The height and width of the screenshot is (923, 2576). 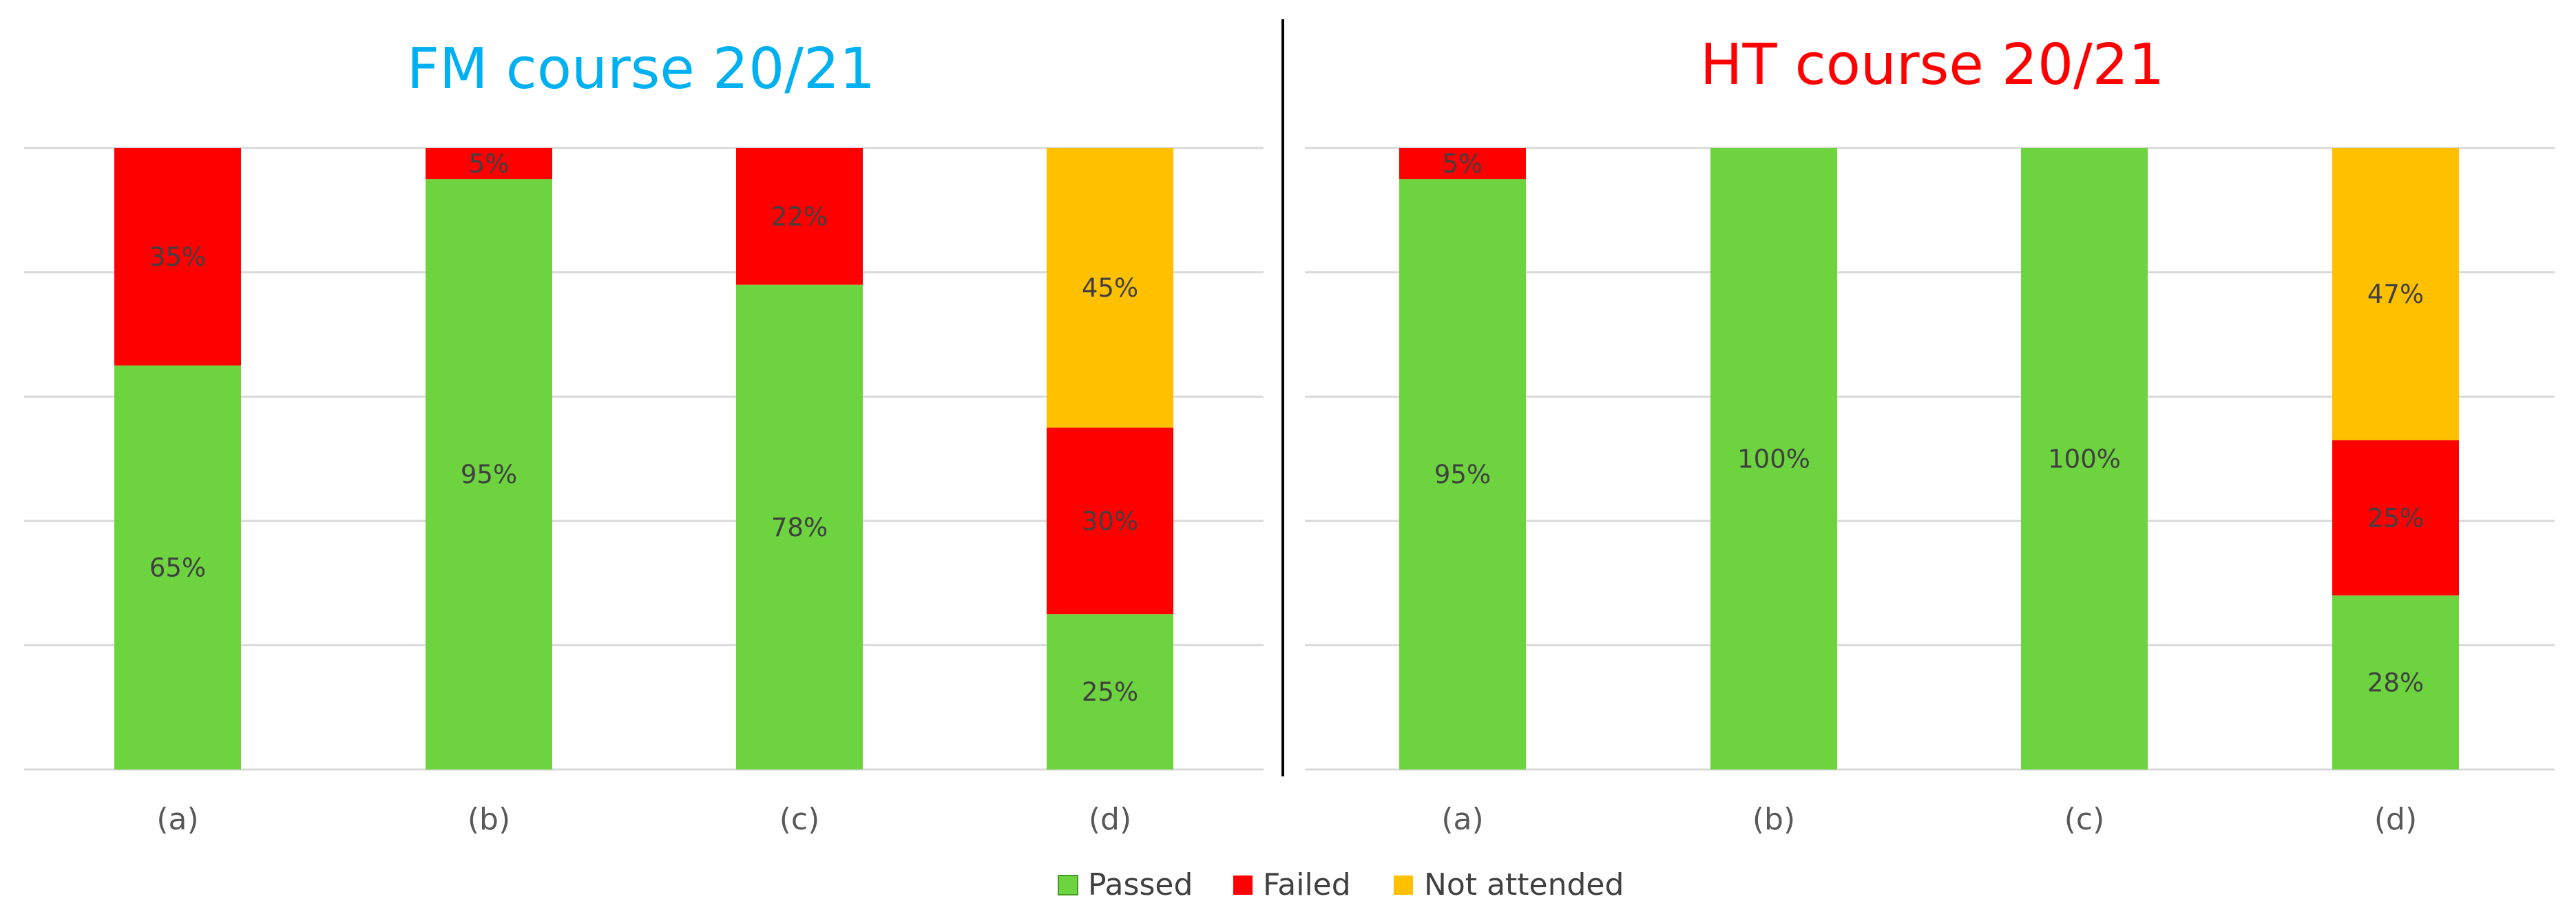 I want to click on data-label-passed-b: 95%, so click(x=489, y=474).